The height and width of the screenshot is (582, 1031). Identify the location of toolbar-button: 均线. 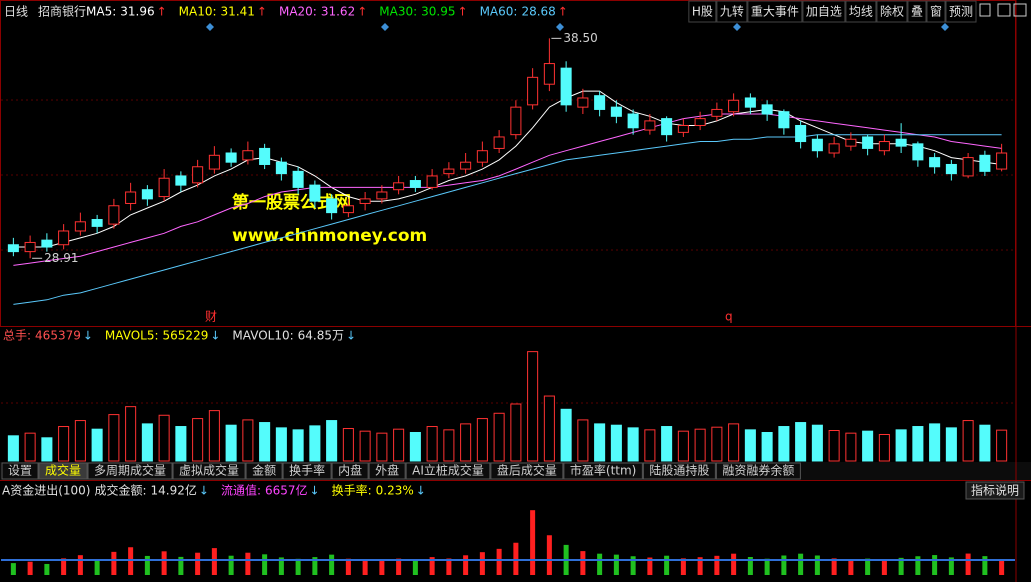
(861, 12).